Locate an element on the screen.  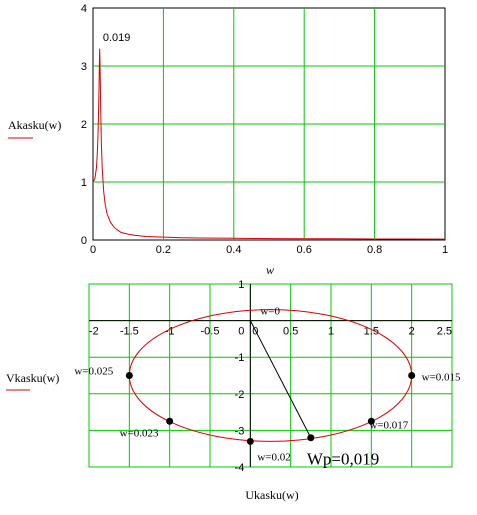
y-tick-label: -4 is located at coordinates (240, 468).